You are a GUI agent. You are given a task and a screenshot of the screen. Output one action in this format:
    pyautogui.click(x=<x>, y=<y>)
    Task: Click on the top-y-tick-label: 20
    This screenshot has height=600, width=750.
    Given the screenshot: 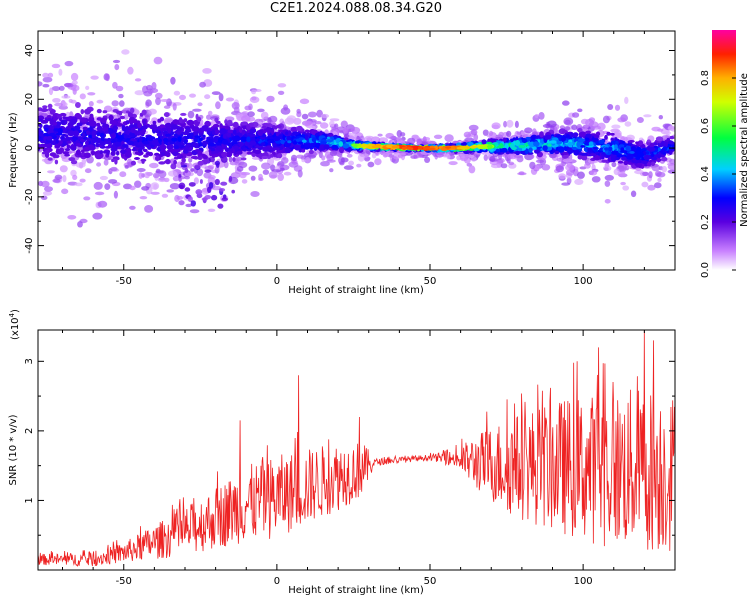 What is the action you would take?
    pyautogui.click(x=29, y=99)
    